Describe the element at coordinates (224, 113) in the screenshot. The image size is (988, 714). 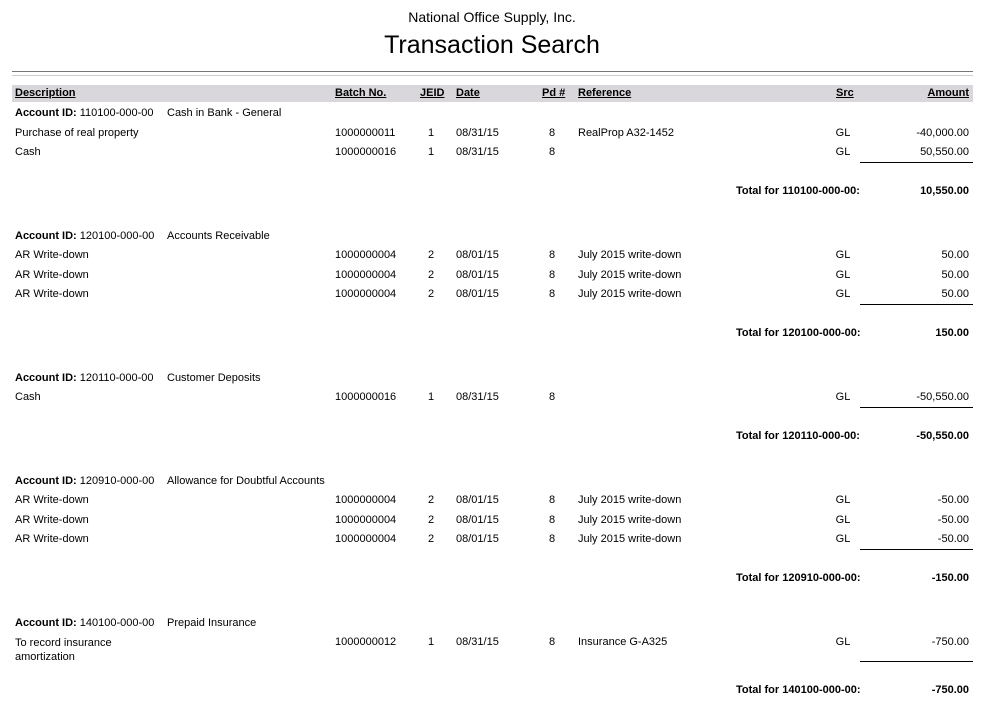
I see `account-name: Cash in Bank - General` at that location.